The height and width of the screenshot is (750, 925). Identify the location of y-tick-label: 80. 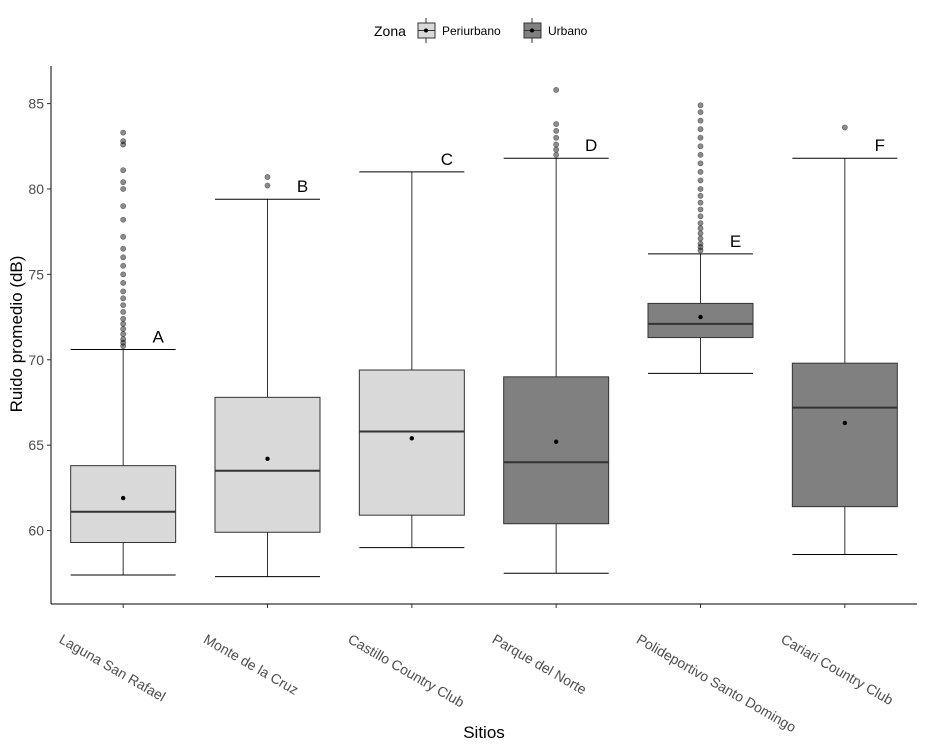
(36, 189).